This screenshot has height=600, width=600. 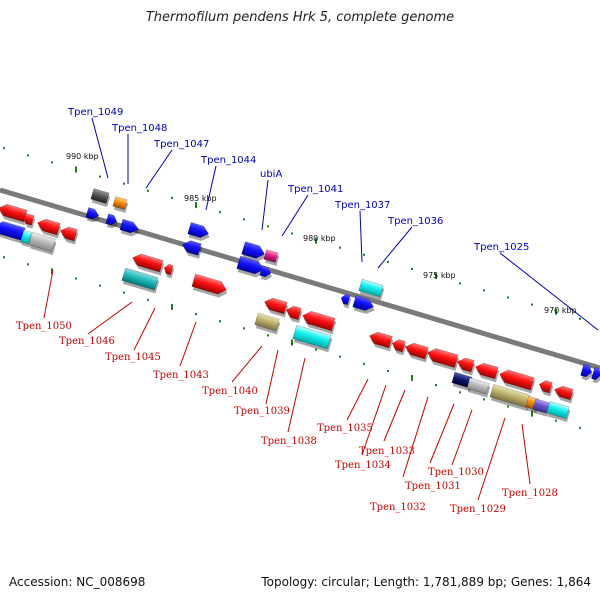 What do you see at coordinates (362, 205) in the screenshot?
I see `gene-label-forward: Tpen_1037` at bounding box center [362, 205].